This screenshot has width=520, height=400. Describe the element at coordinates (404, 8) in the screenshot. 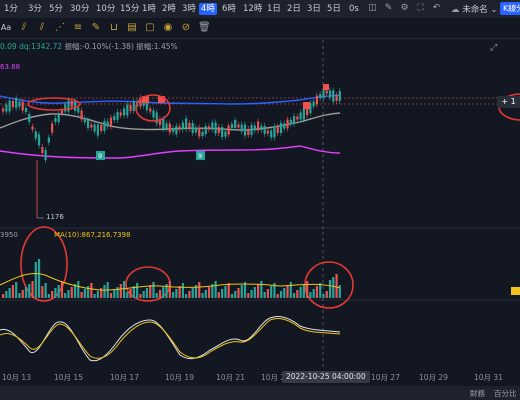

I see `settings-icon: ⚙` at that location.